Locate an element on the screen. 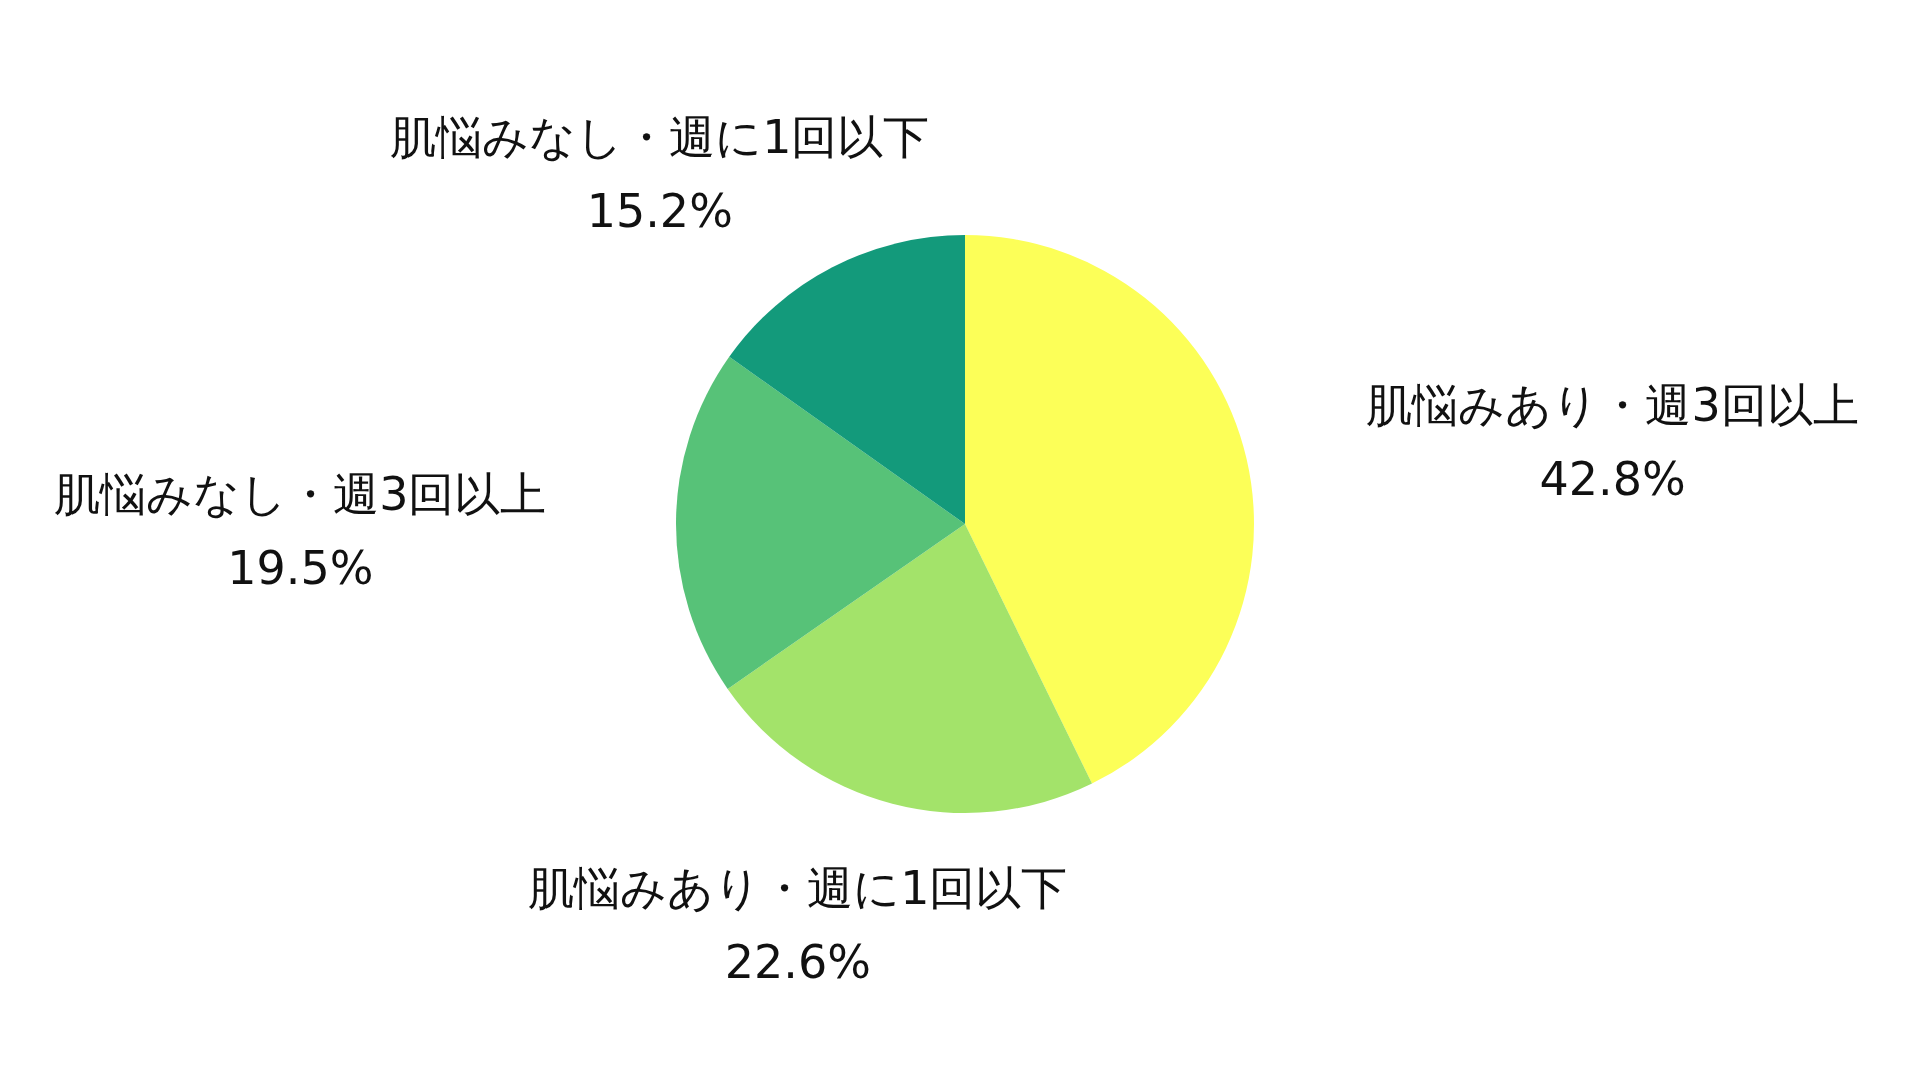 This screenshot has height=1080, width=1920. data-label: 22.6% is located at coordinates (797, 961).